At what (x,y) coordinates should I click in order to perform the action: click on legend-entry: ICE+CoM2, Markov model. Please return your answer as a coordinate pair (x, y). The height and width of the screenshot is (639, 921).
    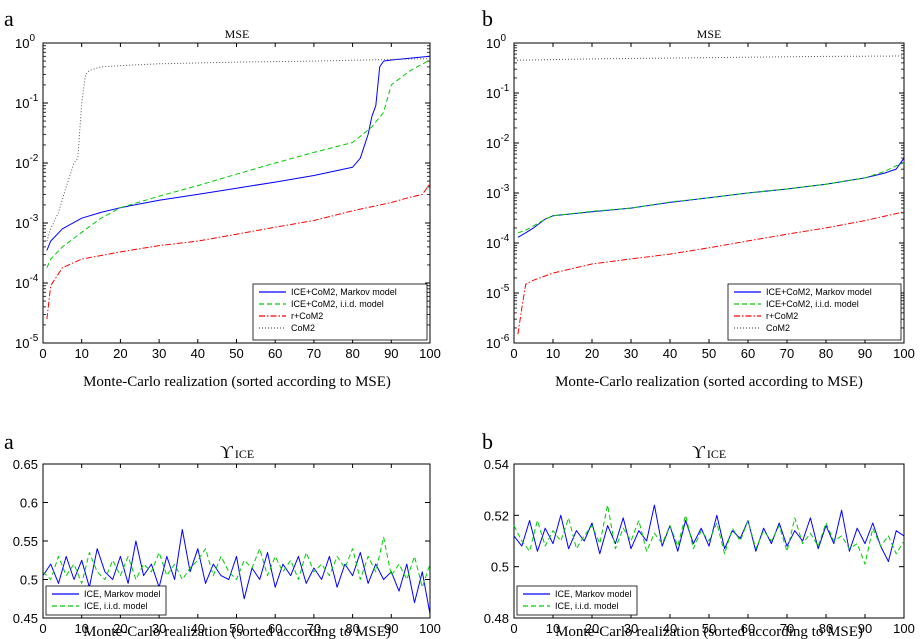
    Looking at the image, I should click on (344, 292).